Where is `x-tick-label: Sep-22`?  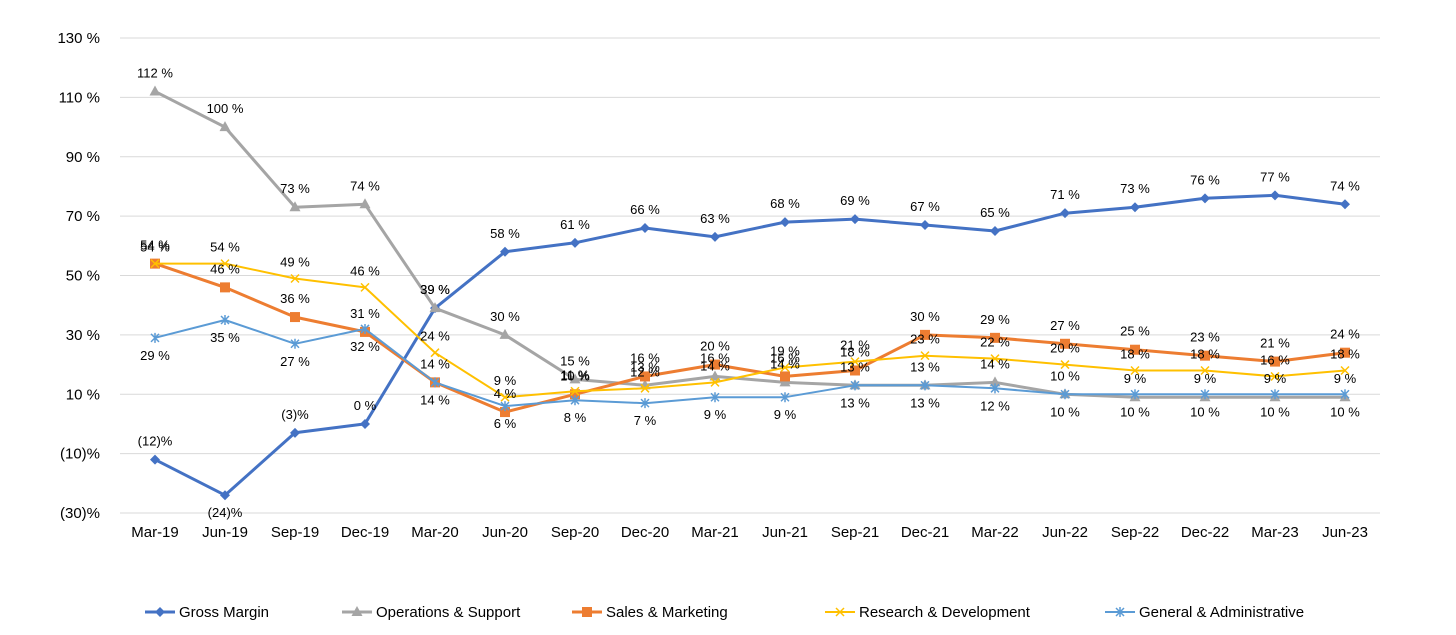 x-tick-label: Sep-22 is located at coordinates (1135, 532).